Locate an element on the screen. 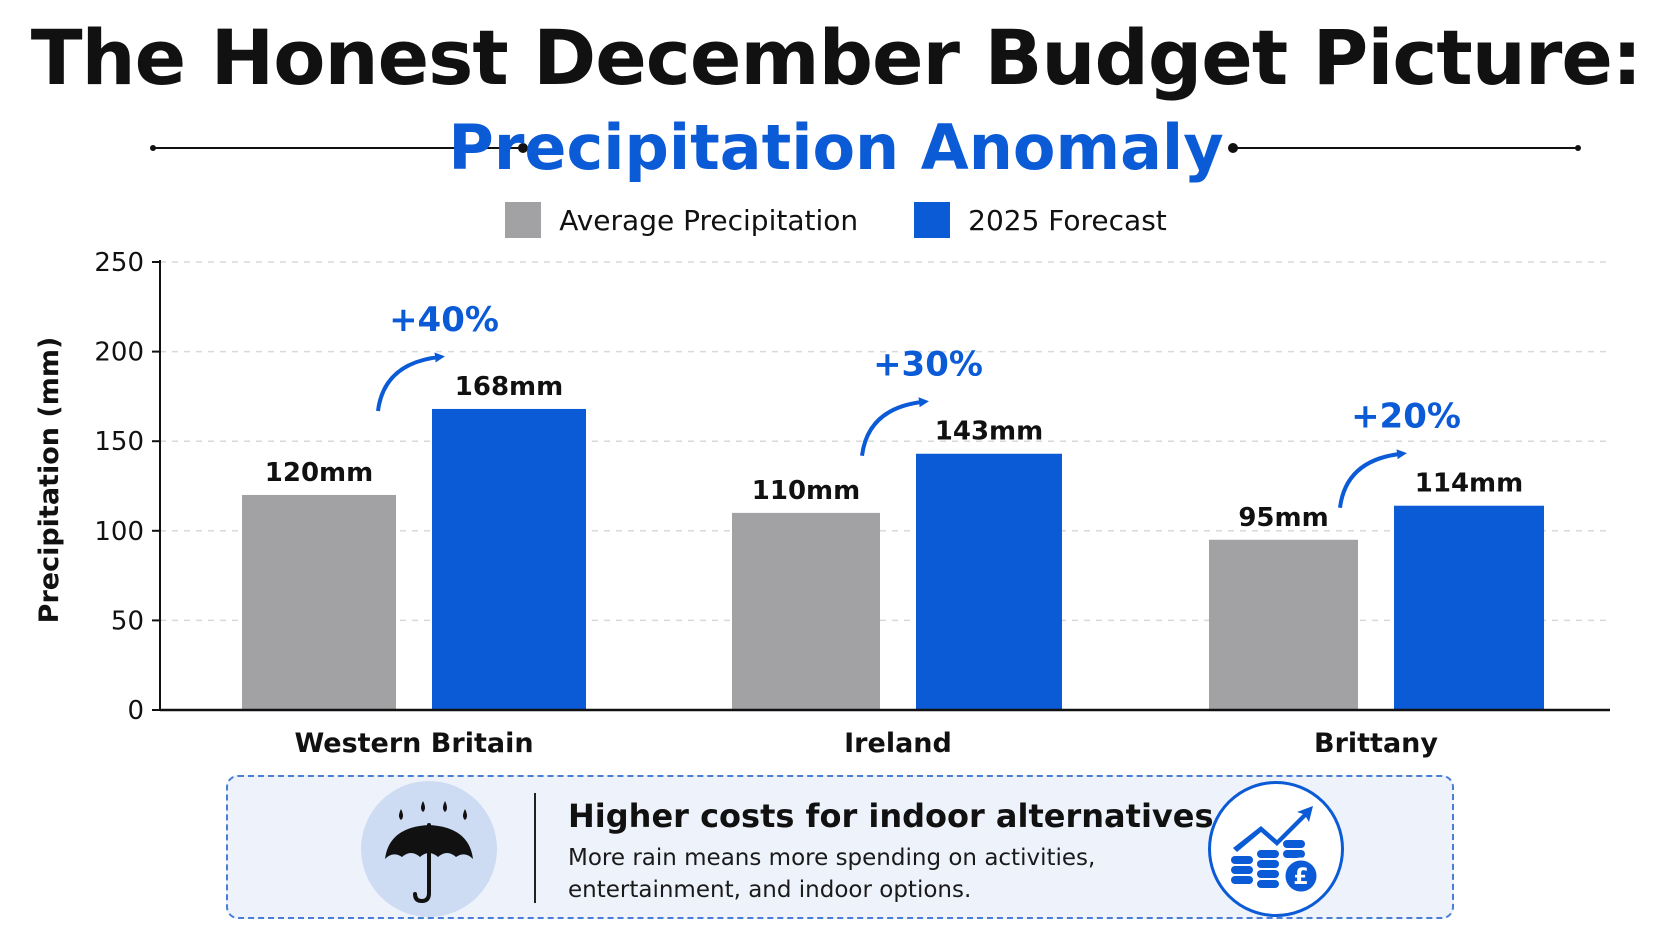 Image resolution: width=1672 pixels, height=941 pixels. legend-swatch-average is located at coordinates (523, 220).